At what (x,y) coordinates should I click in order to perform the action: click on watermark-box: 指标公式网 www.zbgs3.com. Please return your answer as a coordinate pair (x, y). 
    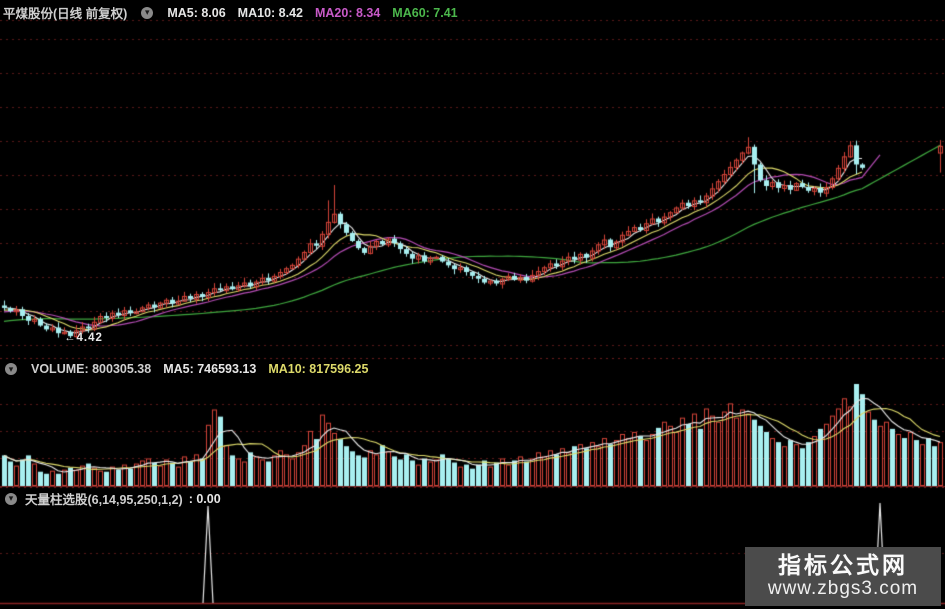
    Looking at the image, I should click on (843, 576).